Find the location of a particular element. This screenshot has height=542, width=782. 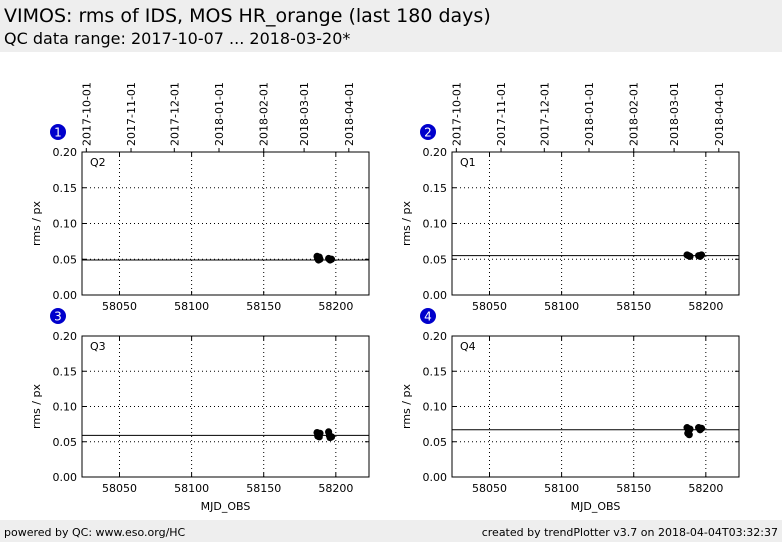

panel-badge-number: 2 is located at coordinates (428, 133).